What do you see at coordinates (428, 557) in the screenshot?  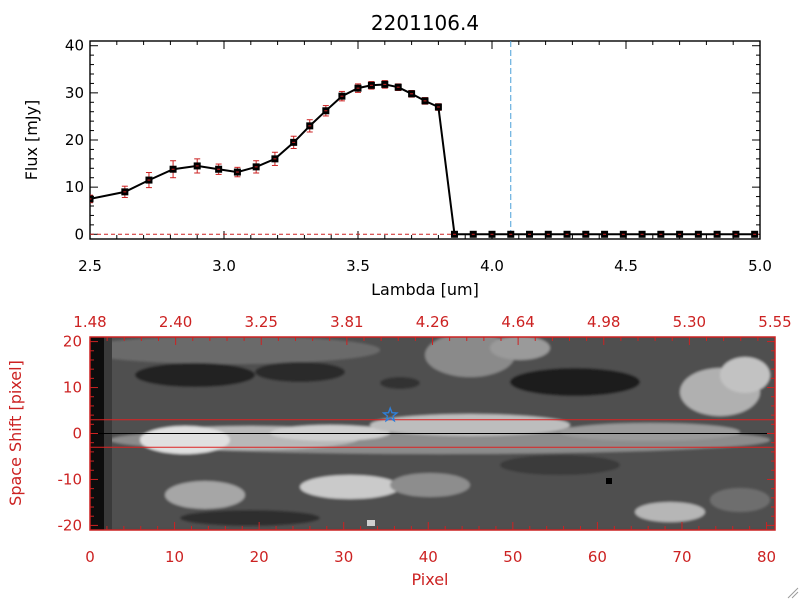 I see `pixel-tick-label: 40` at bounding box center [428, 557].